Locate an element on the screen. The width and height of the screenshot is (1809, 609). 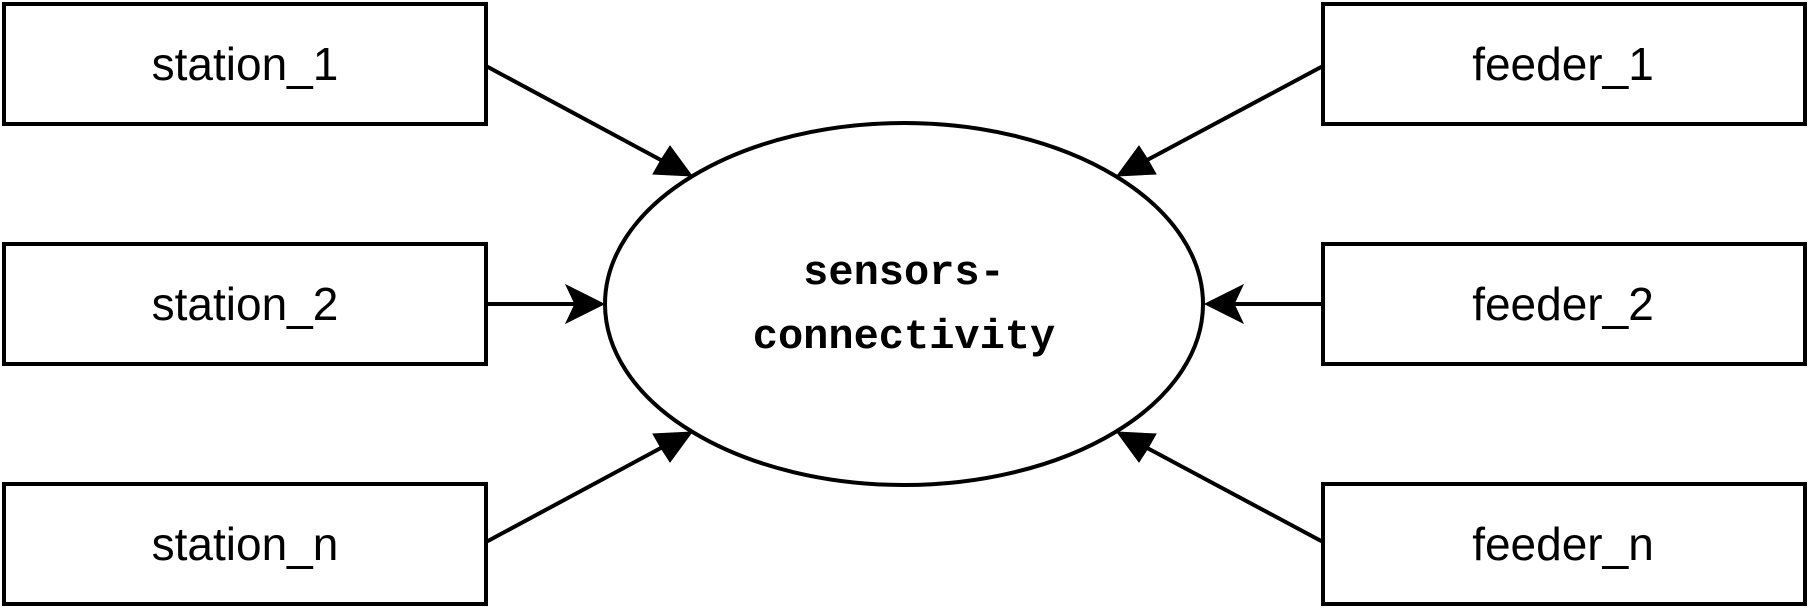
feeder-1-node: feeder_1 is located at coordinates (1564, 64).